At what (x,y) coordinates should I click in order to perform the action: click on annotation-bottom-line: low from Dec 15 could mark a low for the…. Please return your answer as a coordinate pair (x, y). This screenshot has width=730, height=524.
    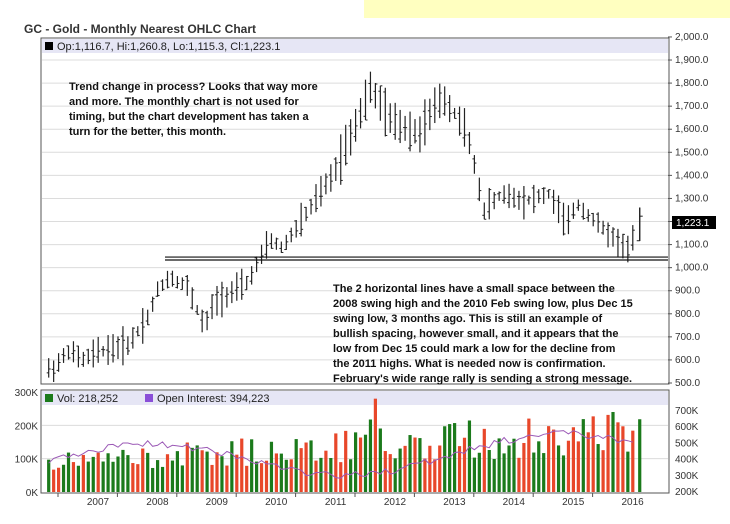
    Looking at the image, I should click on (474, 349).